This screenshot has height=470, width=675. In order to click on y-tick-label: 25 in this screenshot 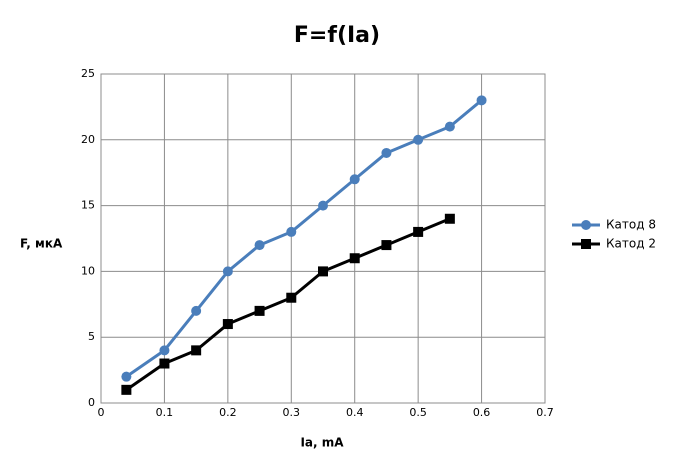, I will do `click(88, 73)`.